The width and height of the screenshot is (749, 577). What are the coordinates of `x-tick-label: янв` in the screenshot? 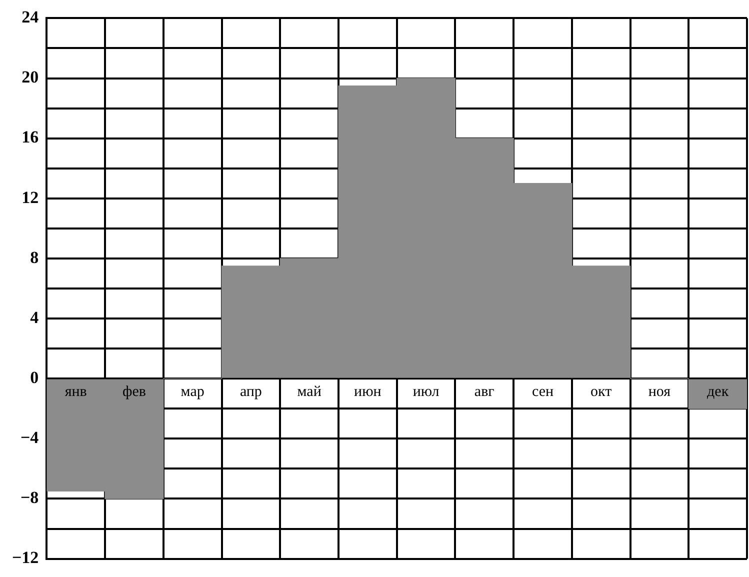 It's located at (75, 392).